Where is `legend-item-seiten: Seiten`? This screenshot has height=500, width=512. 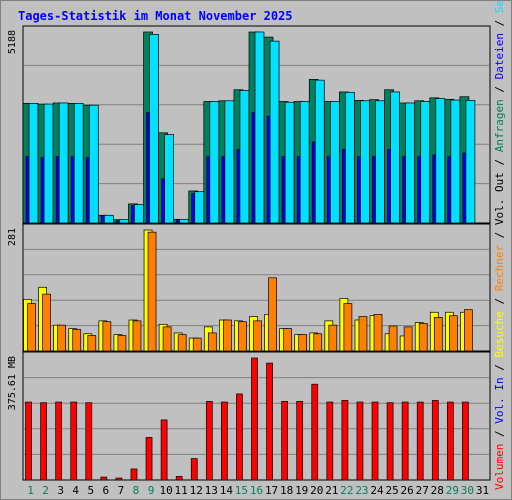
legend-item-seiten: Seiten is located at coordinates (499, 6).